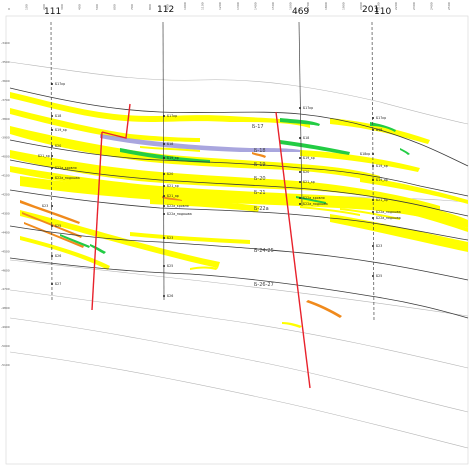 The image size is (474, 470). What do you see at coordinates (449, 6) in the screenshot?
I see `x-tick-label: 2500` at bounding box center [449, 6].